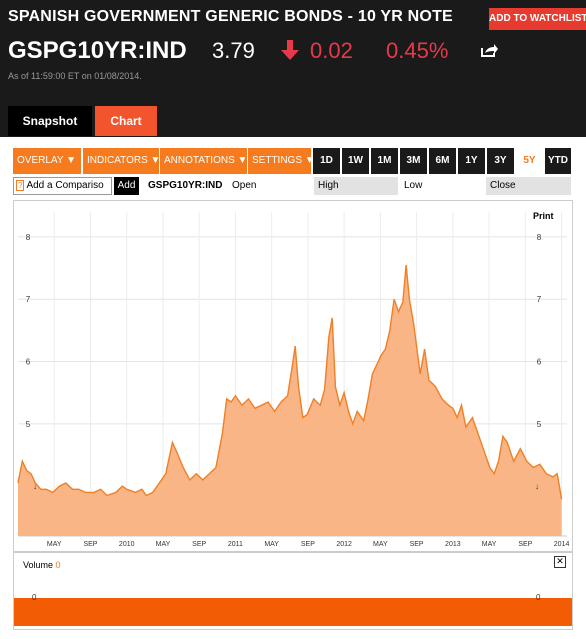  Describe the element at coordinates (40, 160) in the screenshot. I see `overlay-label: OVERLAY` at that location.